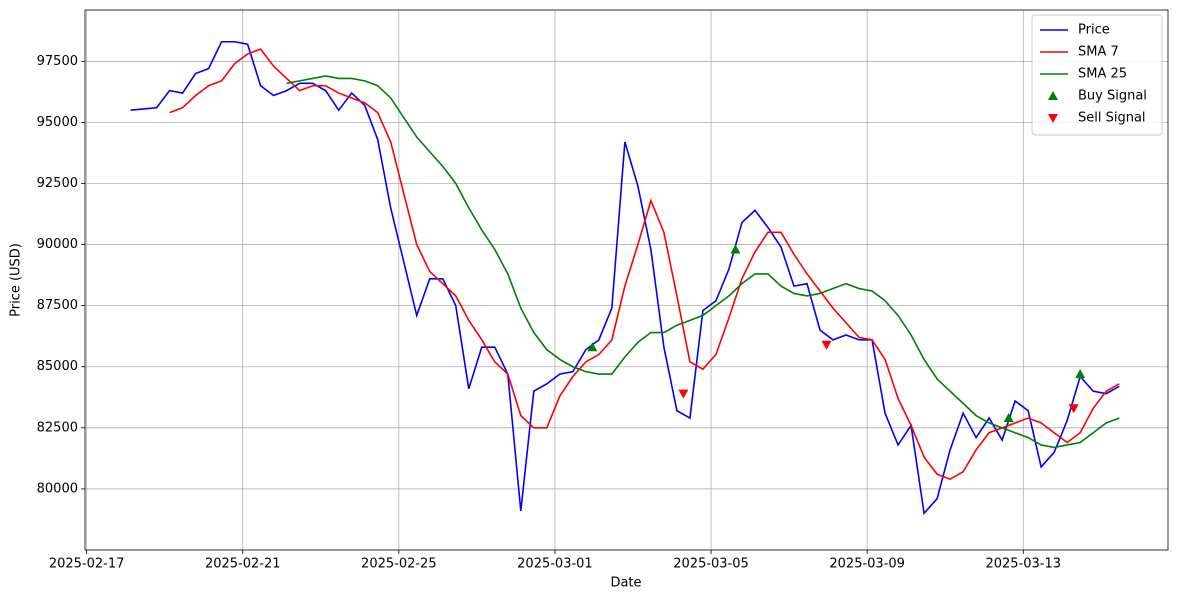  Describe the element at coordinates (867, 564) in the screenshot. I see `x-tick-label: 2025-03-09` at that location.